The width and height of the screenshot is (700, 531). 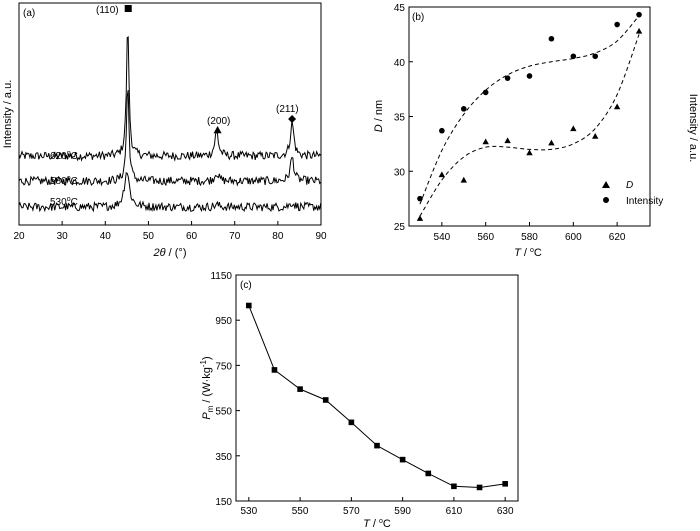 I want to click on panel-b-label: (b), so click(x=418, y=17).